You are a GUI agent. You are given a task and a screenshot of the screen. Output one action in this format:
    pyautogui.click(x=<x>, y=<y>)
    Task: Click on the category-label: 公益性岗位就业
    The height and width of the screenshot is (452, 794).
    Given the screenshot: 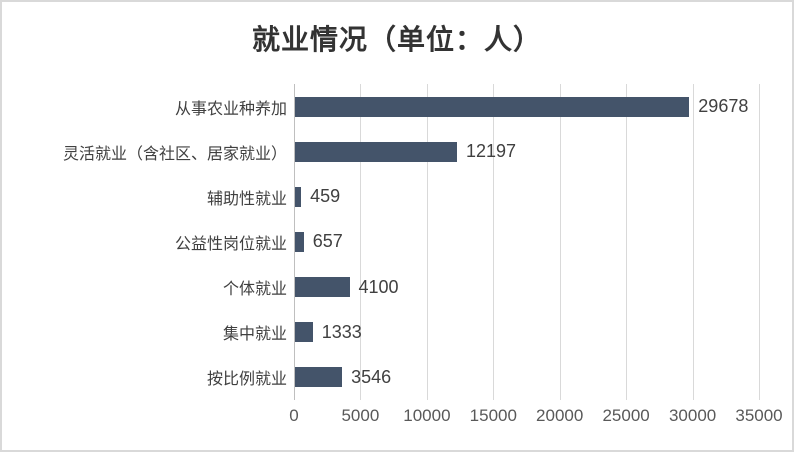 What is the action you would take?
    pyautogui.click(x=230, y=244)
    